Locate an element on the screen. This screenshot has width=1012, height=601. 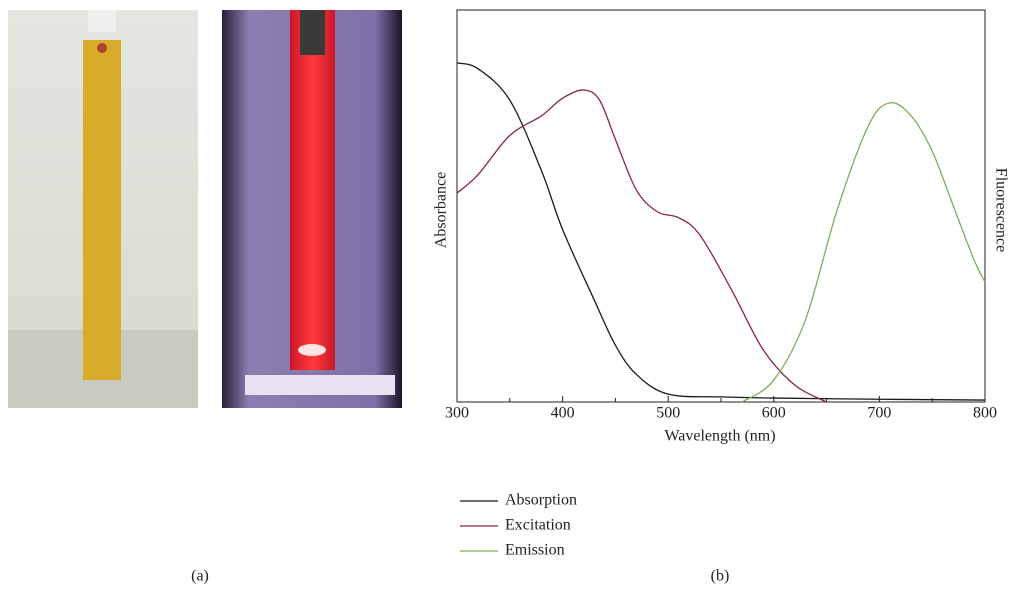
x-tick-label: 700 is located at coordinates (879, 413).